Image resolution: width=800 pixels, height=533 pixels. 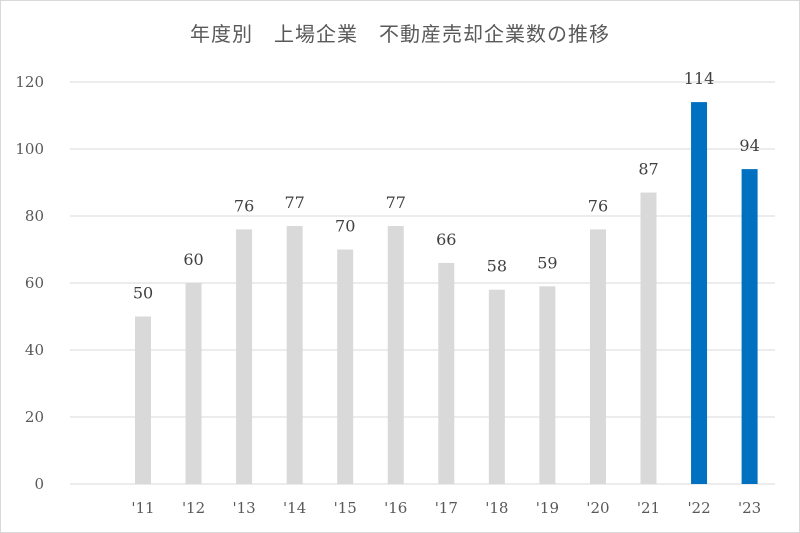 I want to click on data-label: 59, so click(x=547, y=262).